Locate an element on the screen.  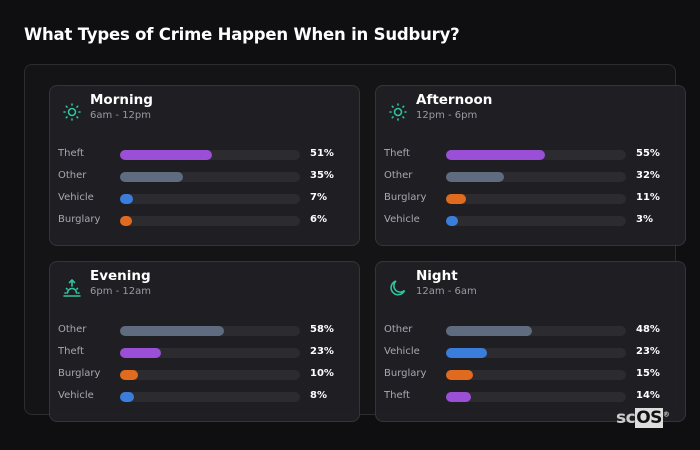
crime-percent: 48% is located at coordinates (648, 329).